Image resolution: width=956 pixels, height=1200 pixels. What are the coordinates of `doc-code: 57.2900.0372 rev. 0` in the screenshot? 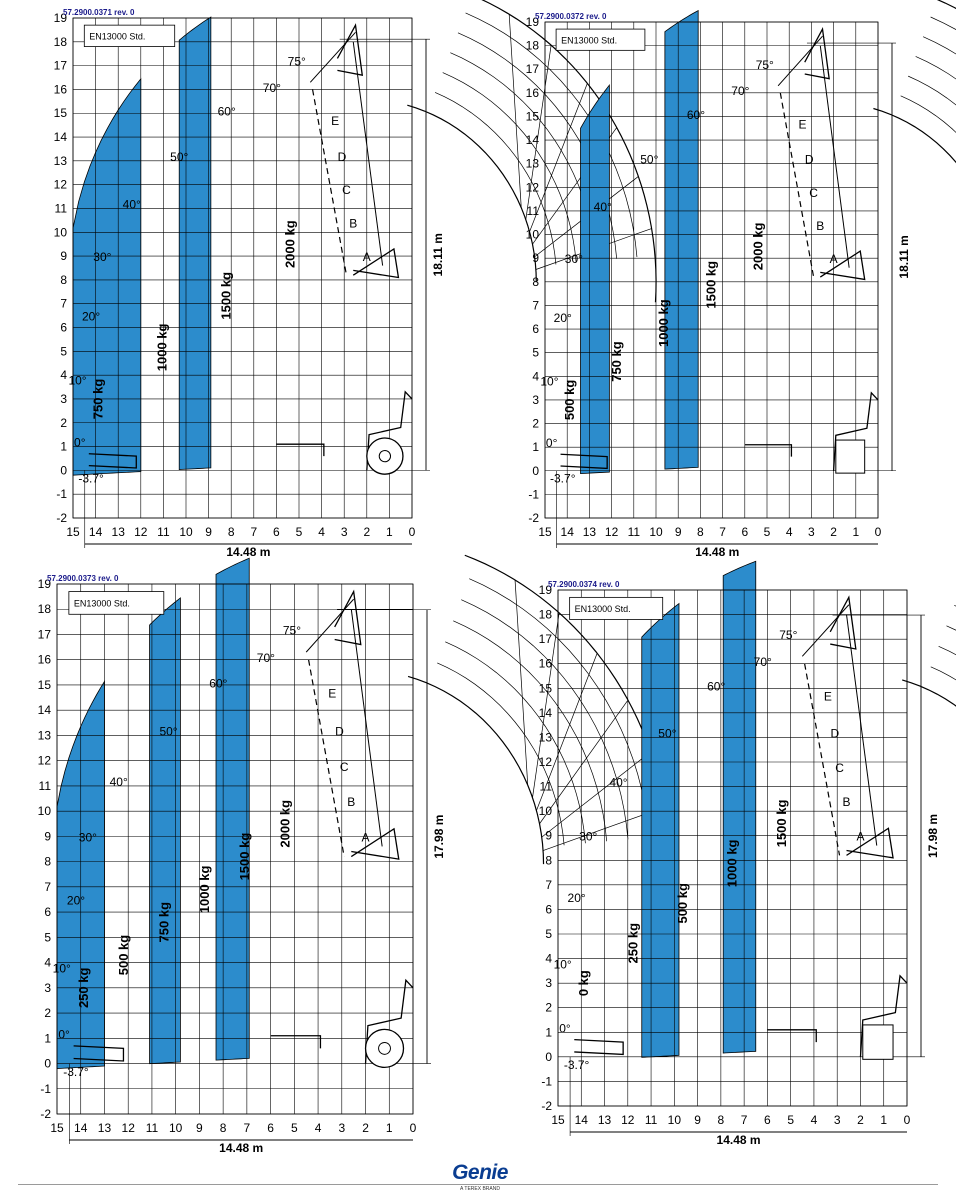 It's located at (571, 16).